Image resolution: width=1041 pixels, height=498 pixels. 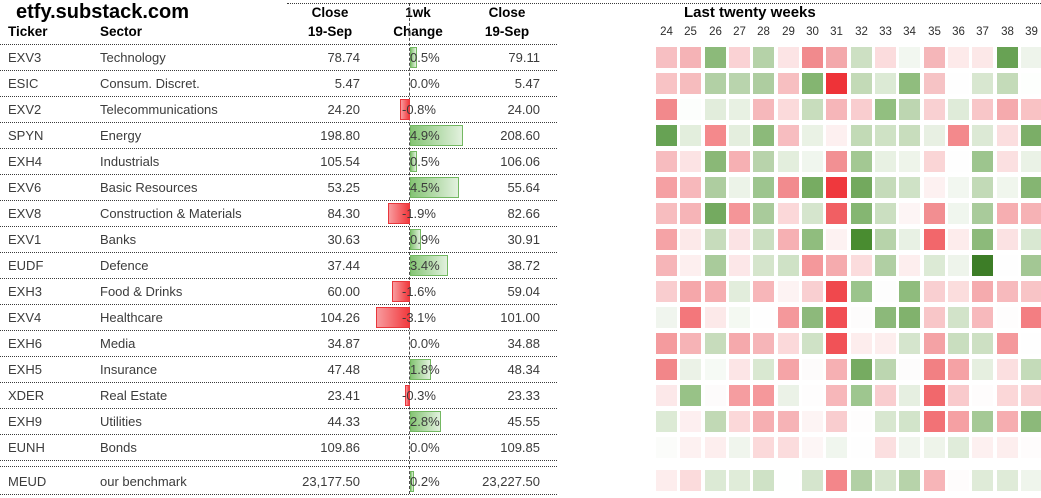 I want to click on week-label: 30, so click(x=812, y=32).